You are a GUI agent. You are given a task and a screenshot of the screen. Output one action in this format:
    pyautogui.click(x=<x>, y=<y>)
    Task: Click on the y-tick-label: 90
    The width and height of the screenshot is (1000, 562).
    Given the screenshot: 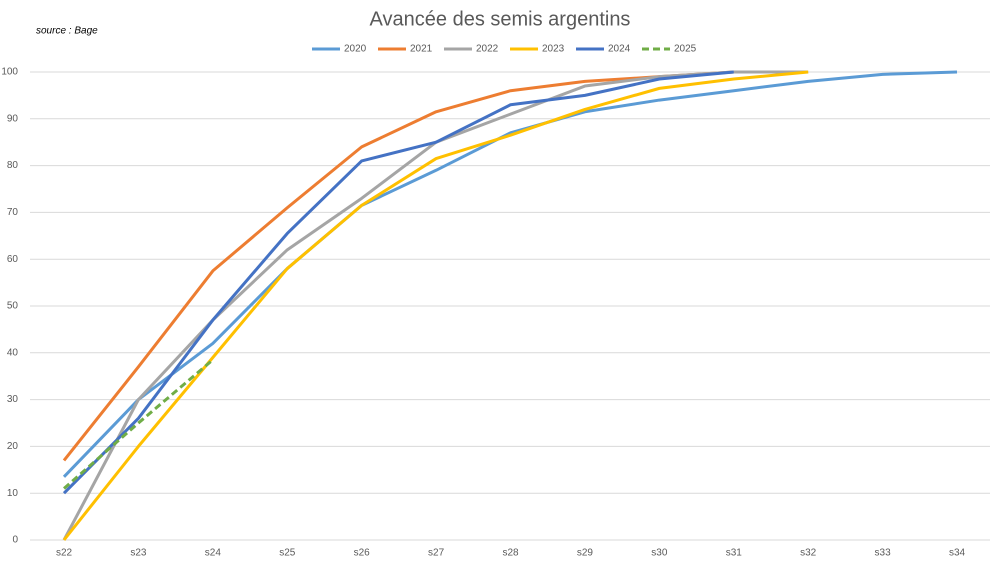 What is the action you would take?
    pyautogui.click(x=13, y=118)
    